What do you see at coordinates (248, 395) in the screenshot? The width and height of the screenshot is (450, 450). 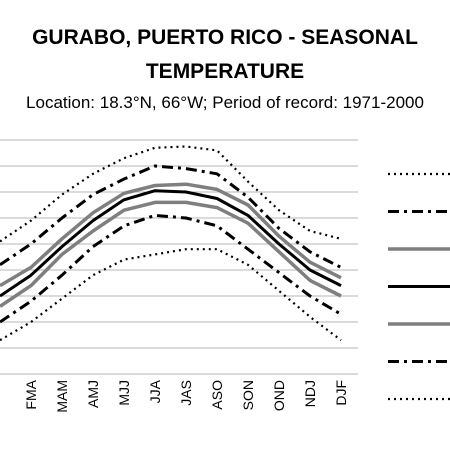 I see `x-tick-label: SON` at bounding box center [248, 395].